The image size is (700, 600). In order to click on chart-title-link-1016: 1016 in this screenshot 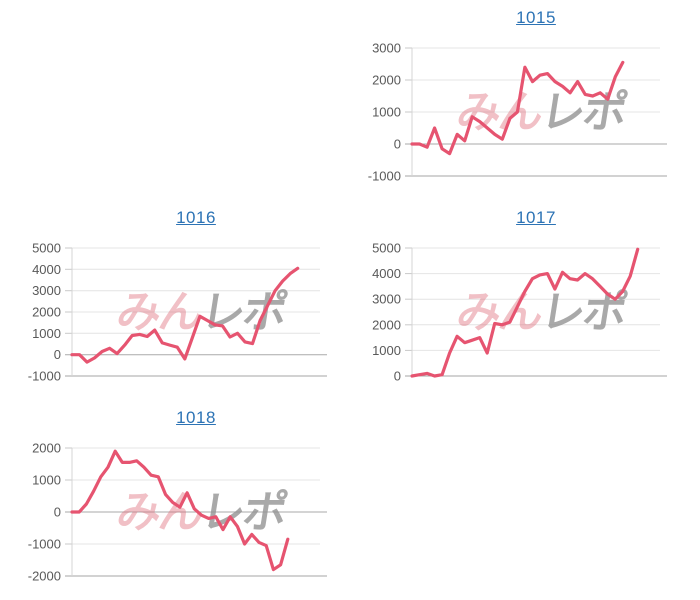, I will do `click(196, 217)`.